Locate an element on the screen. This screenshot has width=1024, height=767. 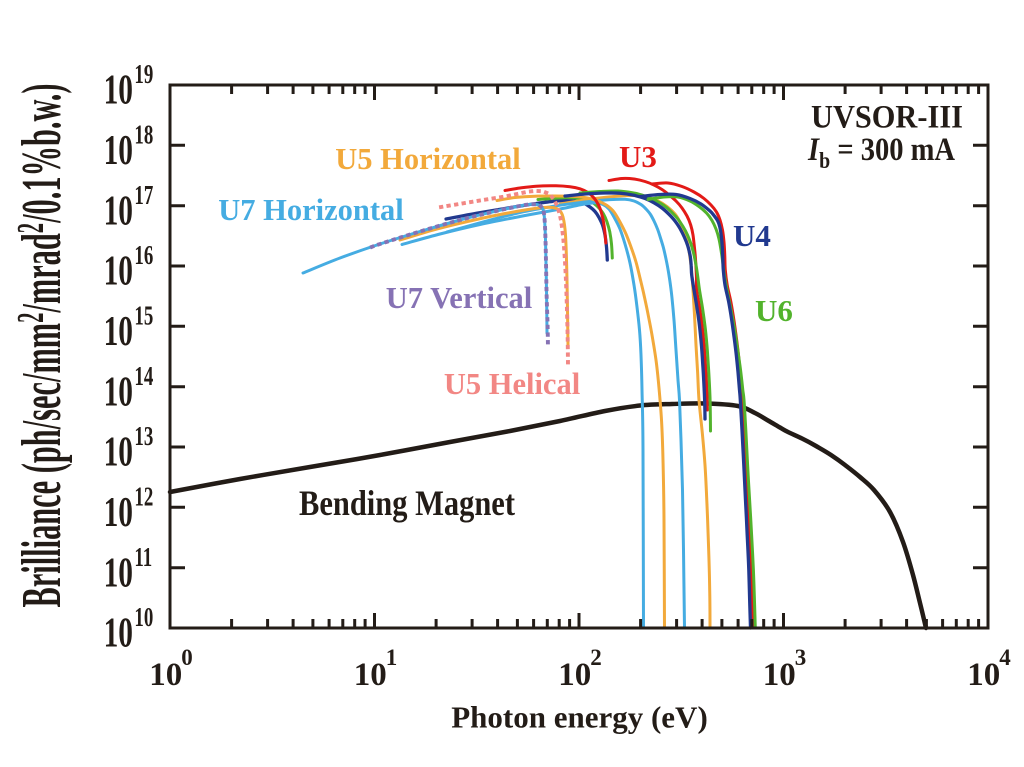
svg-text: Bending Magnet is located at coordinates (407, 503).